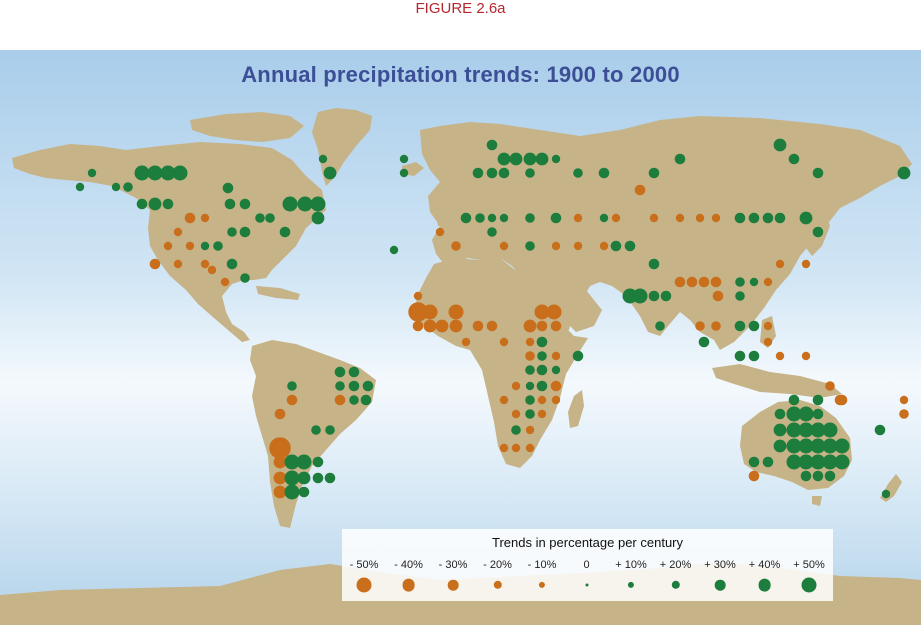 The height and width of the screenshot is (625, 921). Describe the element at coordinates (765, 575) in the screenshot. I see `legend-item: + 40%` at that location.